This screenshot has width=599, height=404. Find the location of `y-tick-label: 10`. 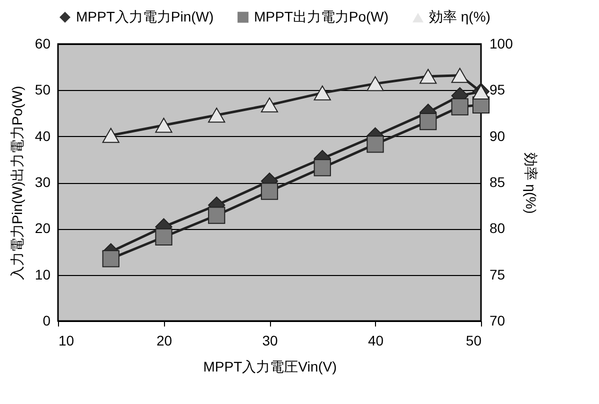

y-tick-label: 10 is located at coordinates (42, 274).